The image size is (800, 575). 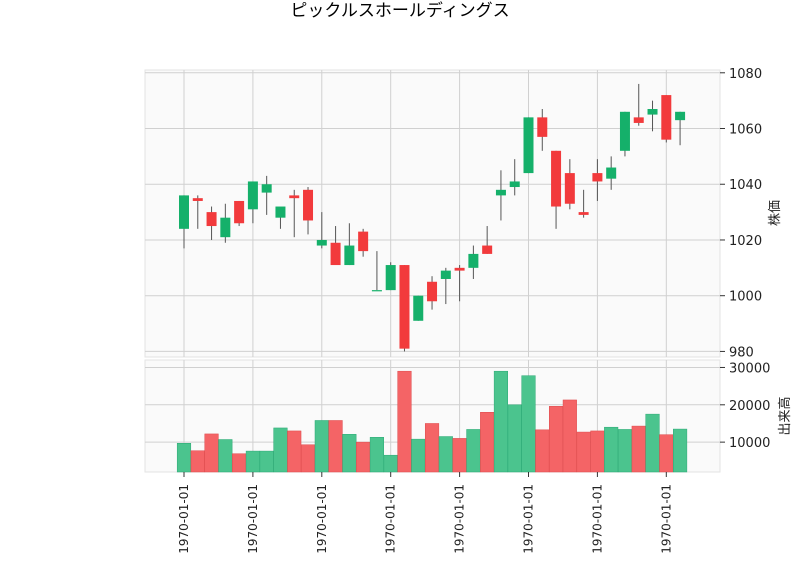 What do you see at coordinates (749, 368) in the screenshot?
I see `volume-tick-label: 30000` at bounding box center [749, 368].